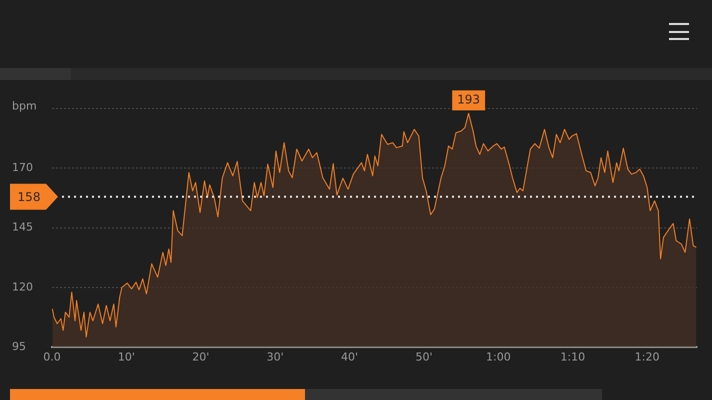  I want to click on y-tick-label: 170, so click(22, 167).